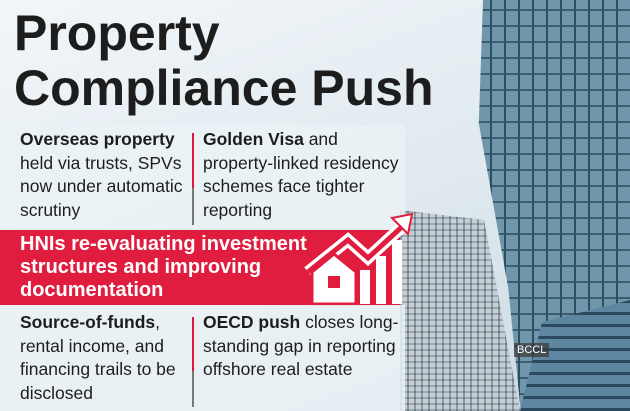  What do you see at coordinates (532, 350) in the screenshot?
I see `watermark: BCCL` at bounding box center [532, 350].